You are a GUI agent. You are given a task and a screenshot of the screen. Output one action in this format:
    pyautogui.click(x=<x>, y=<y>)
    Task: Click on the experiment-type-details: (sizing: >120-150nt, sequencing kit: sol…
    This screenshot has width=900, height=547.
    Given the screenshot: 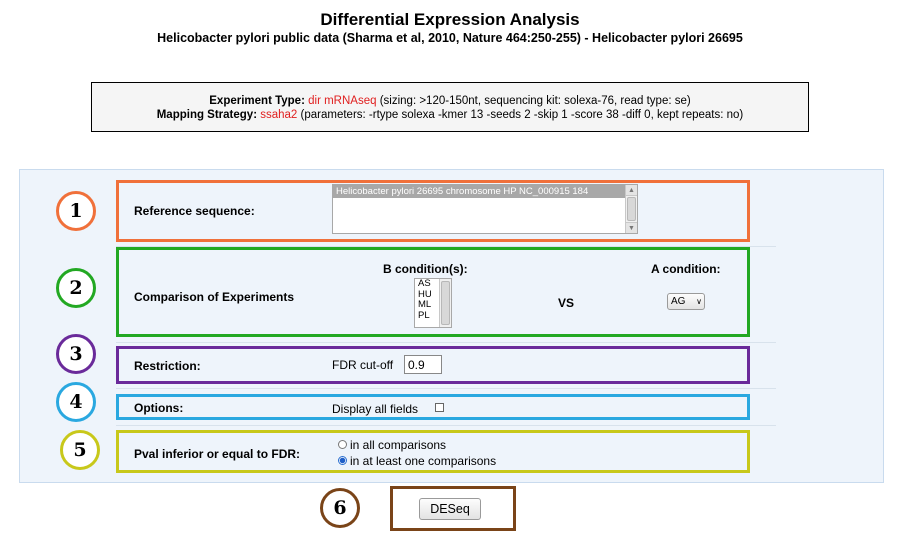 What is the action you would take?
    pyautogui.click(x=535, y=101)
    